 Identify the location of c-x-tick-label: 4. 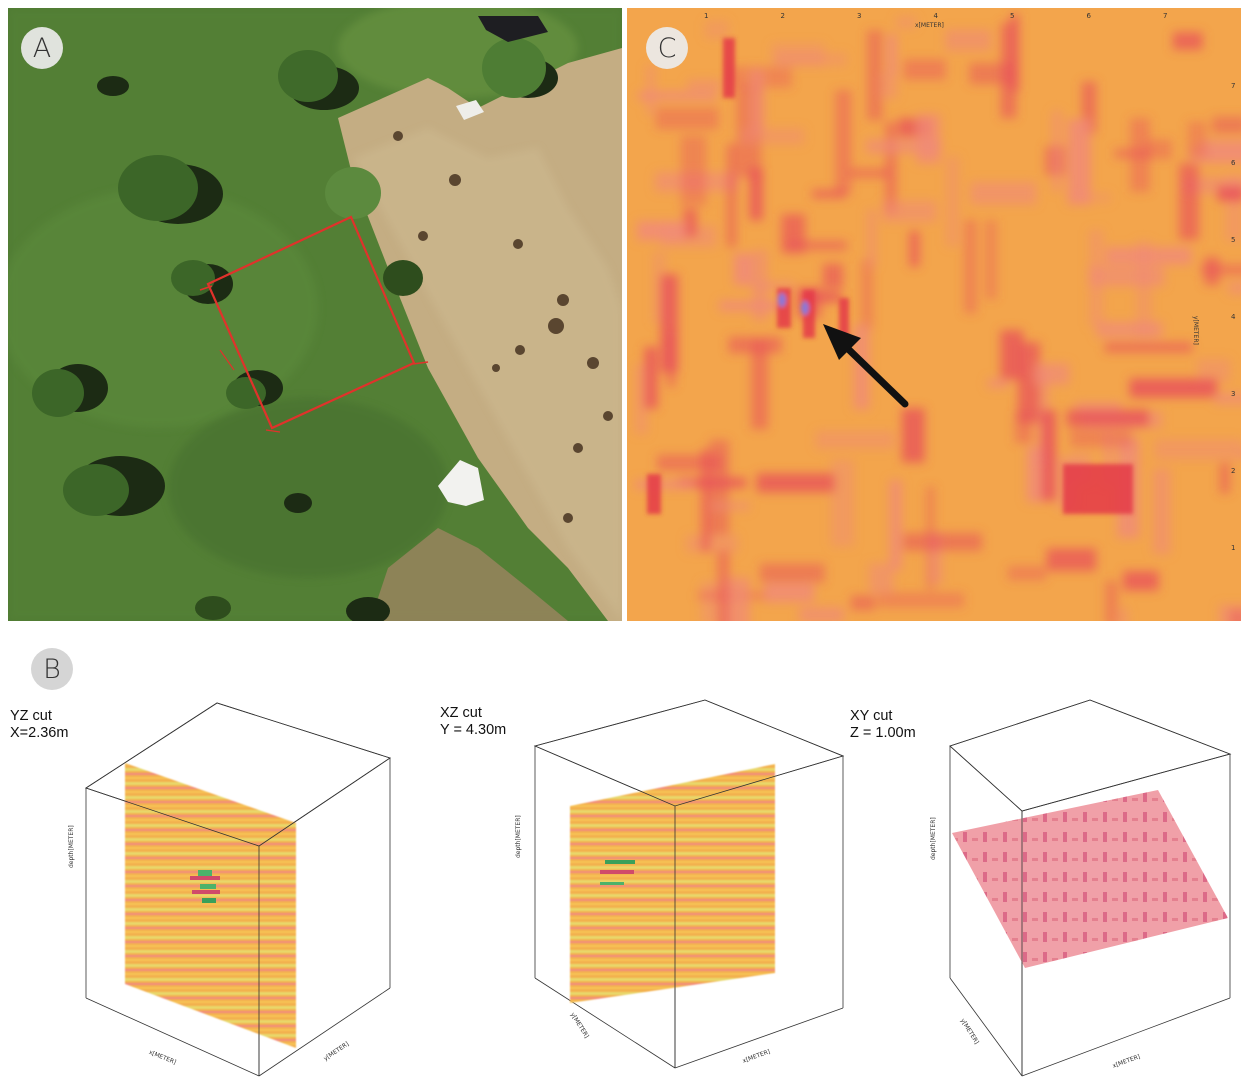
(936, 16).